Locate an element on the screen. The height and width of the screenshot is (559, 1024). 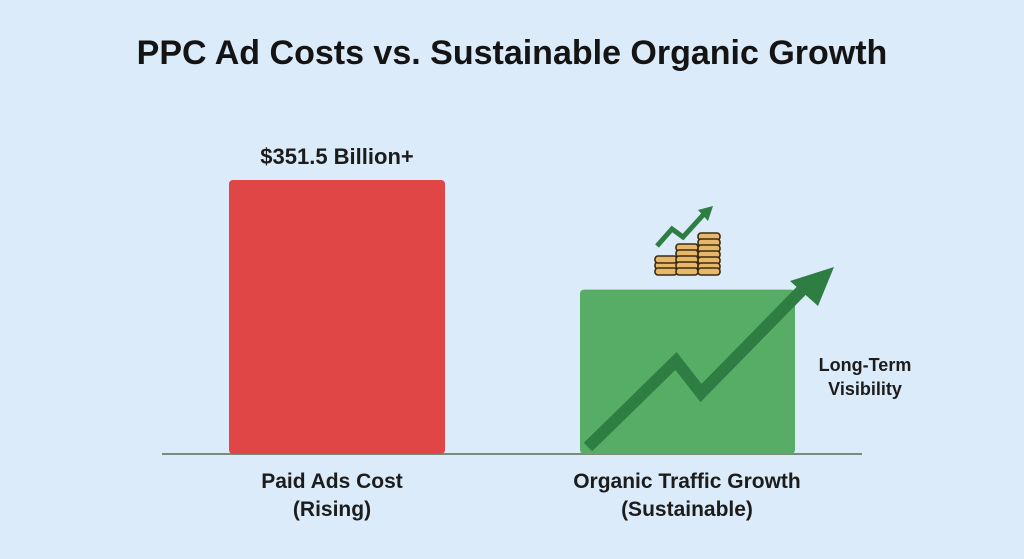
annotation-line2: Visibility is located at coordinates (865, 389).